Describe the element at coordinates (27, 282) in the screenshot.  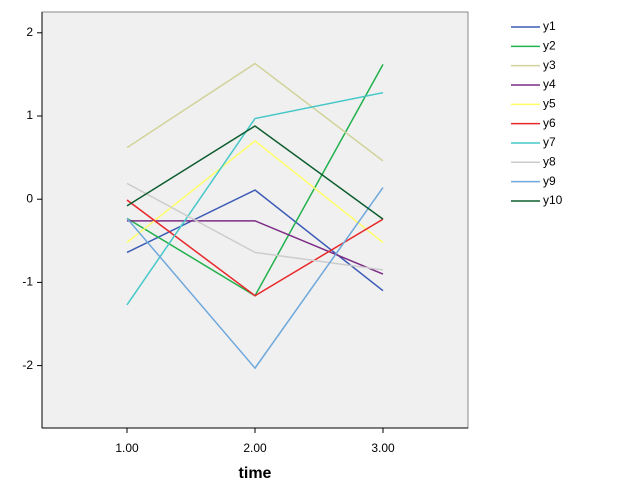
I see `y-tick-label: -1` at that location.